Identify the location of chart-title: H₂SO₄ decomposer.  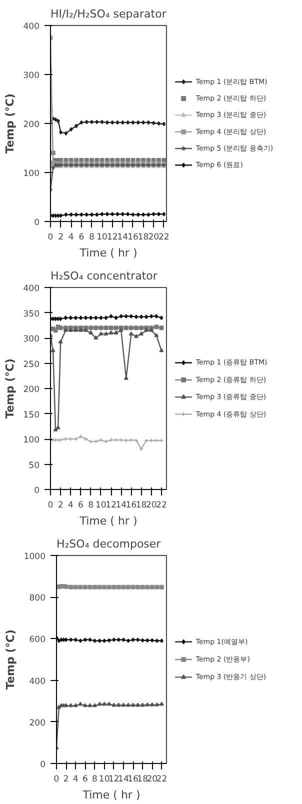
(109, 544).